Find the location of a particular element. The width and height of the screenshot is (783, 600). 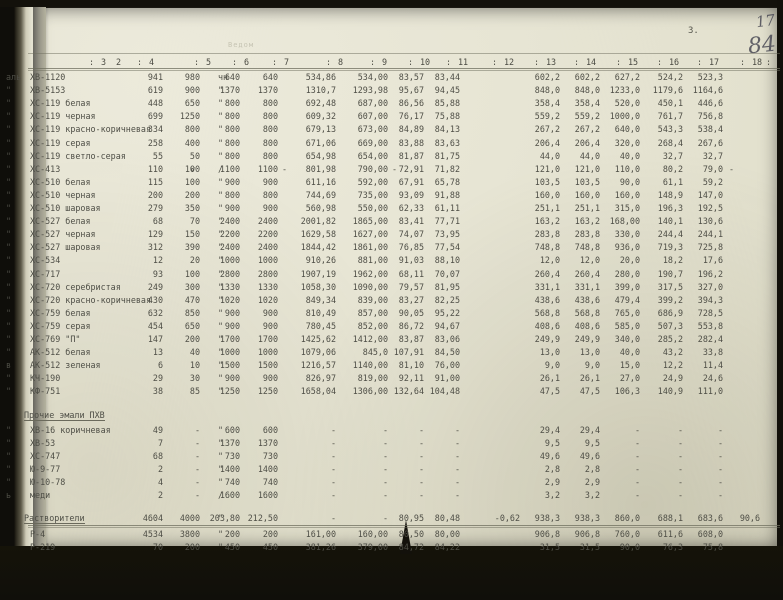

cell-c15: 40,0 is located at coordinates (629, 155).